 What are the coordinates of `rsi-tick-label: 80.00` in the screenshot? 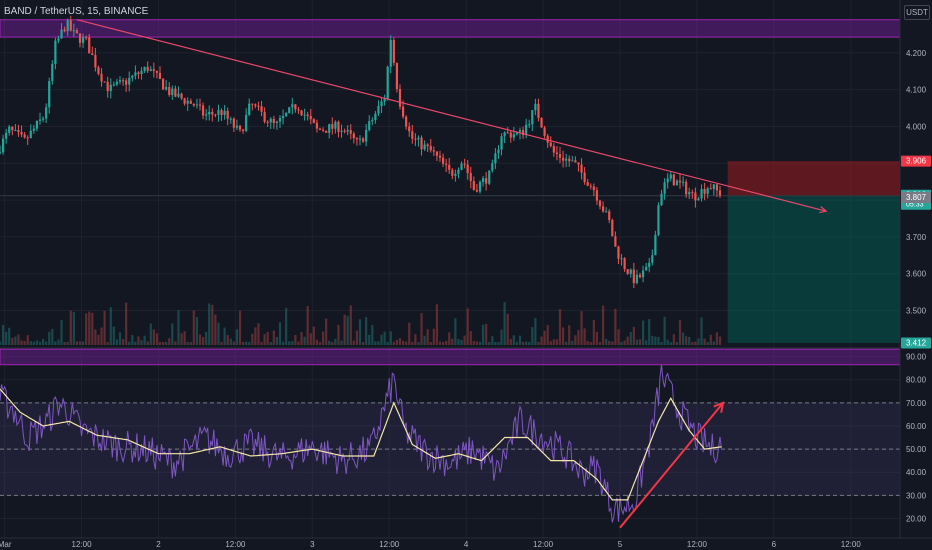 It's located at (916, 380).